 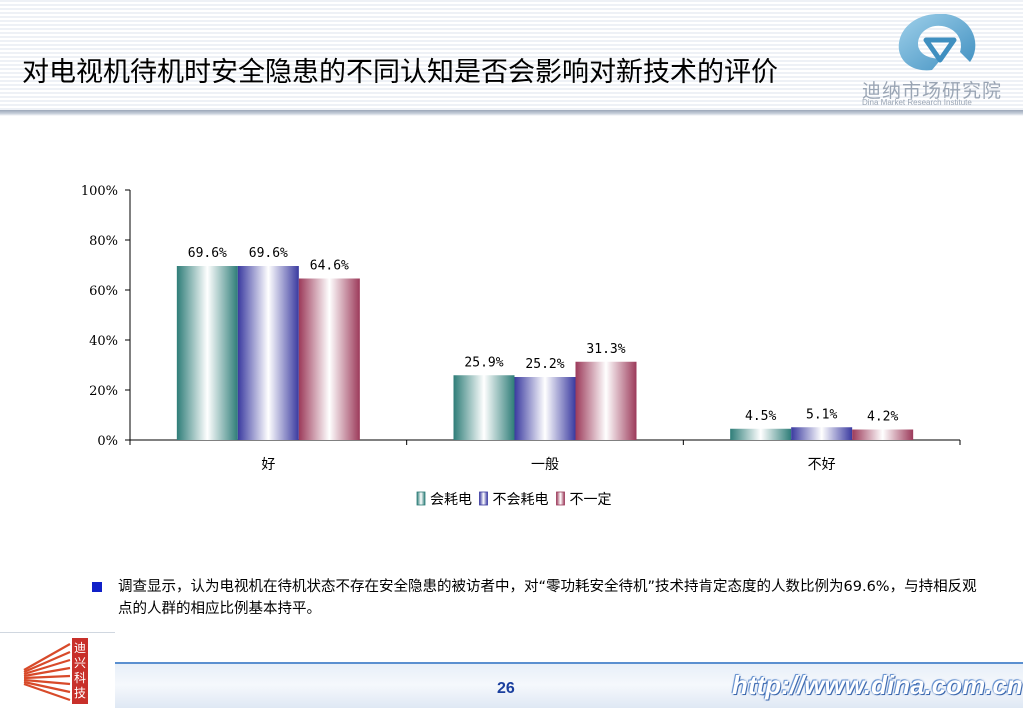 What do you see at coordinates (97, 587) in the screenshot?
I see `bullet-square-icon` at bounding box center [97, 587].